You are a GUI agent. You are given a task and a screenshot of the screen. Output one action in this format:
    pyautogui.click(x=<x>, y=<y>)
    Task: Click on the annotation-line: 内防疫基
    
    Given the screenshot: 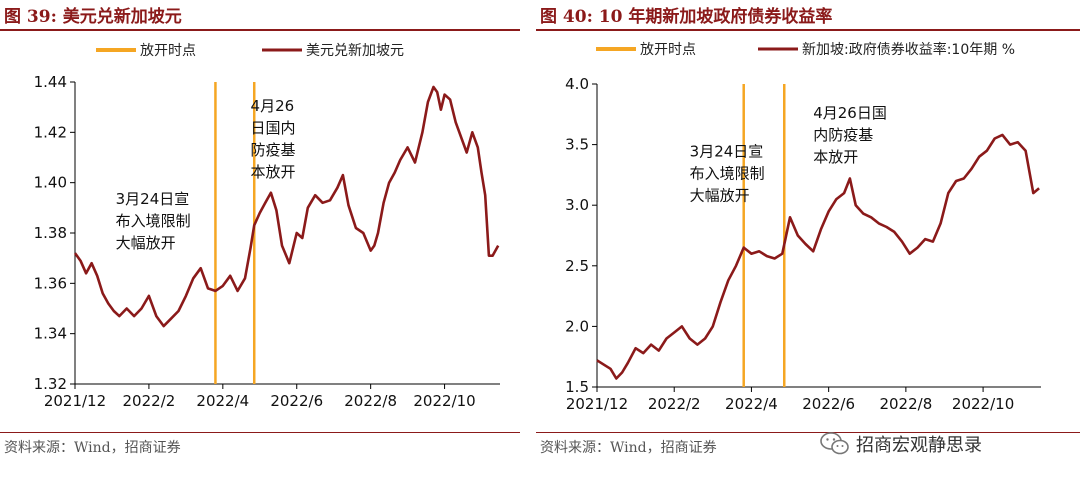 What is the action you would take?
    pyautogui.click(x=843, y=135)
    